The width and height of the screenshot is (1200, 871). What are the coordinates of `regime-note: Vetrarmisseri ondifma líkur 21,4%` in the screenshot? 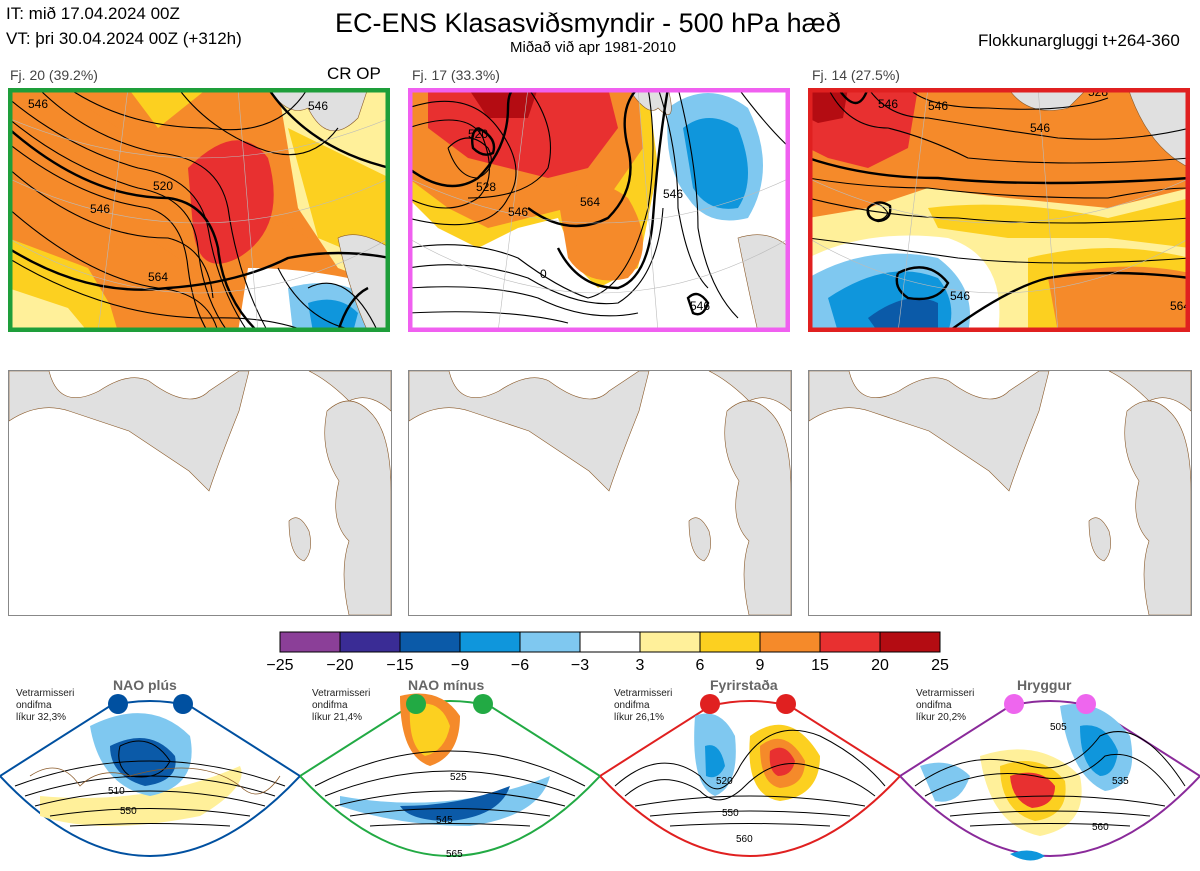 It's located at (341, 705).